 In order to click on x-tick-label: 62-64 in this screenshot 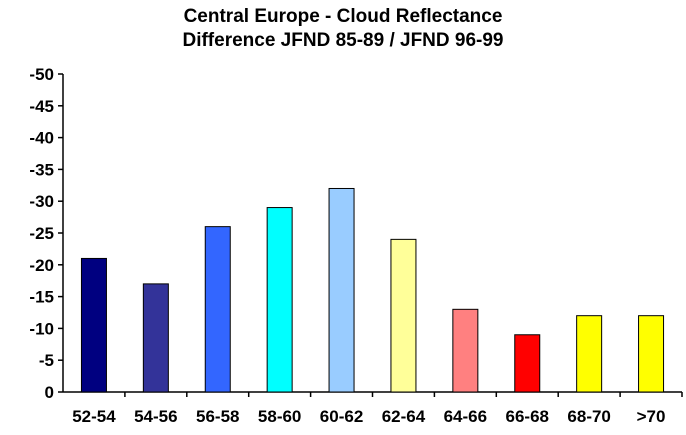, I will do `click(404, 416)`.